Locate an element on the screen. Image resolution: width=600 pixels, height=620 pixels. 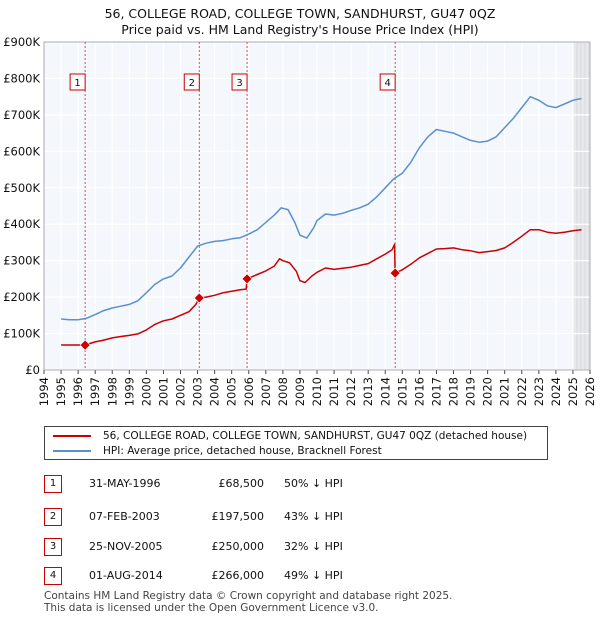
sale-badge-label: 2 is located at coordinates (192, 83).